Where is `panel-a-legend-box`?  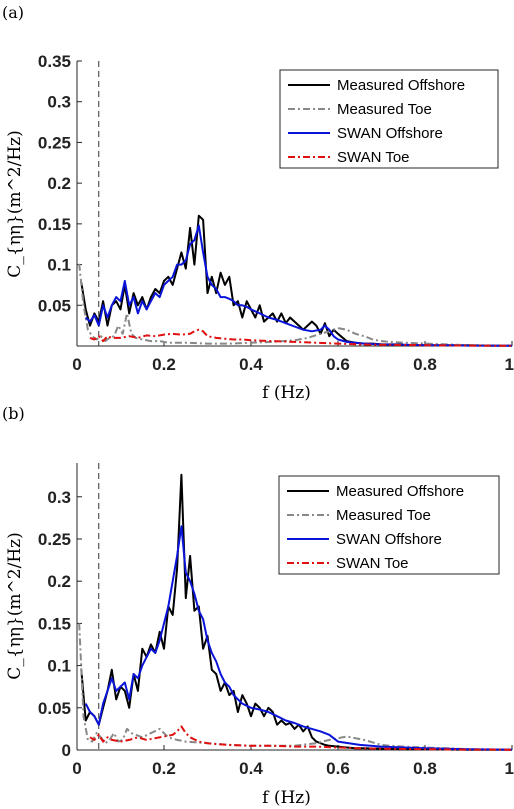
panel-a-legend-box is located at coordinates (389, 119).